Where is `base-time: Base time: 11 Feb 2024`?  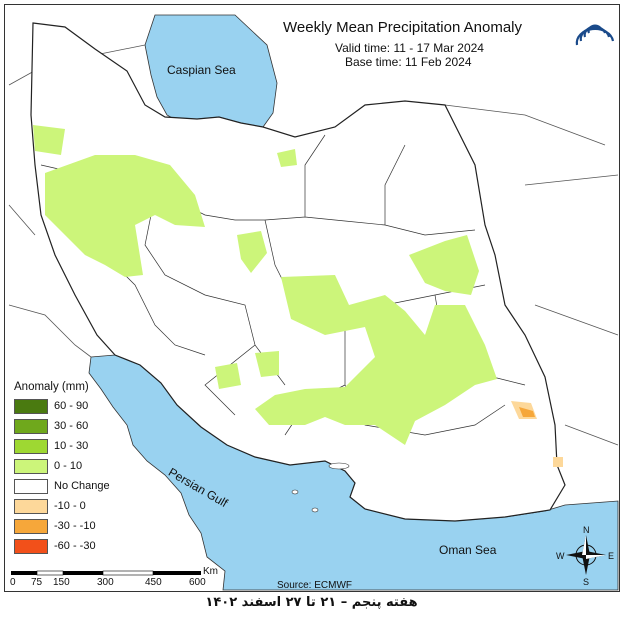
base-time: Base time: 11 Feb 2024 is located at coordinates (408, 62).